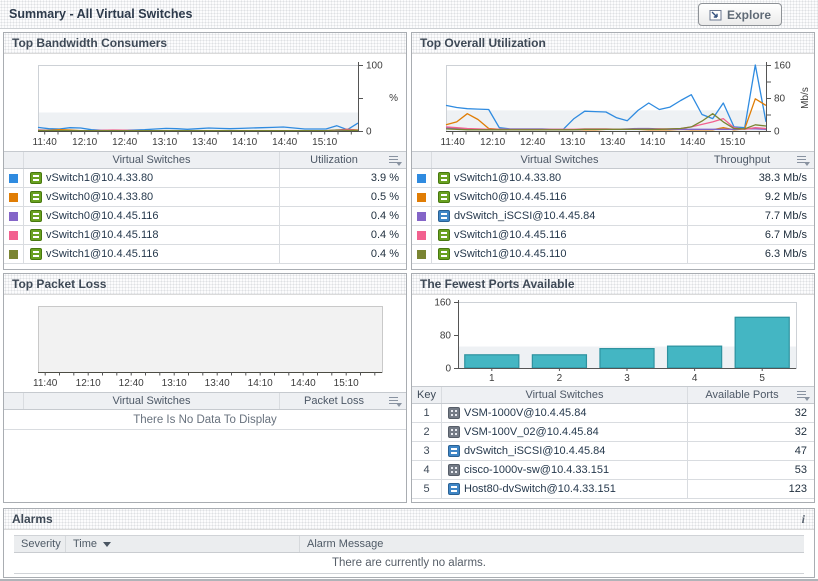 Image resolution: width=818 pixels, height=581 pixels. What do you see at coordinates (492, 378) in the screenshot?
I see `svg-text: 1` at bounding box center [492, 378].